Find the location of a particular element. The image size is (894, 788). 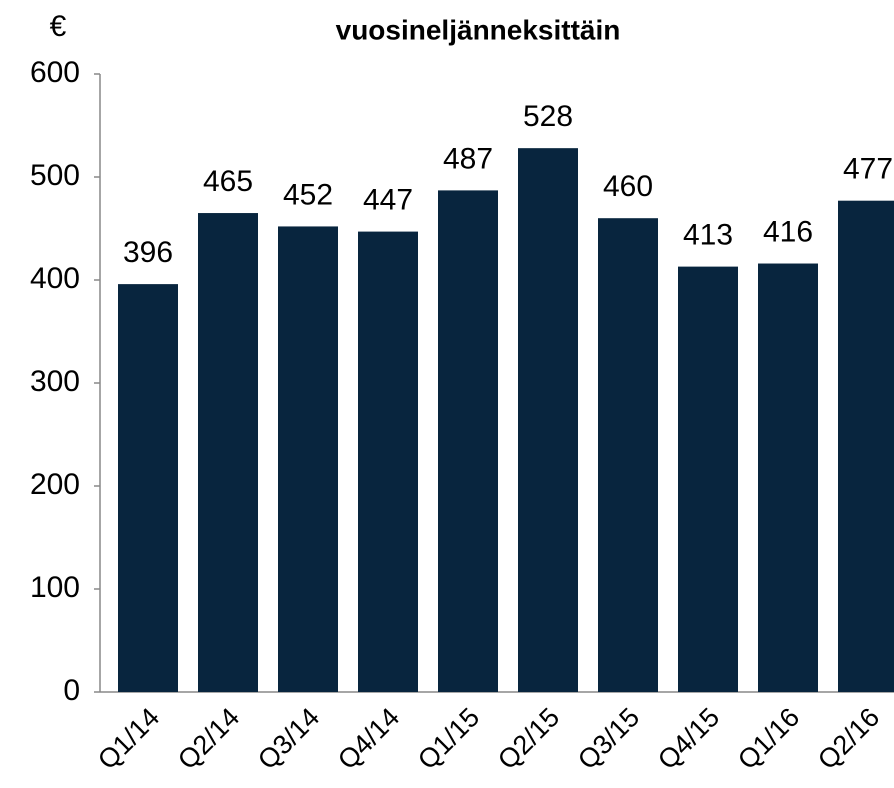

x-tick-label: Q4/14 is located at coordinates (368, 738).